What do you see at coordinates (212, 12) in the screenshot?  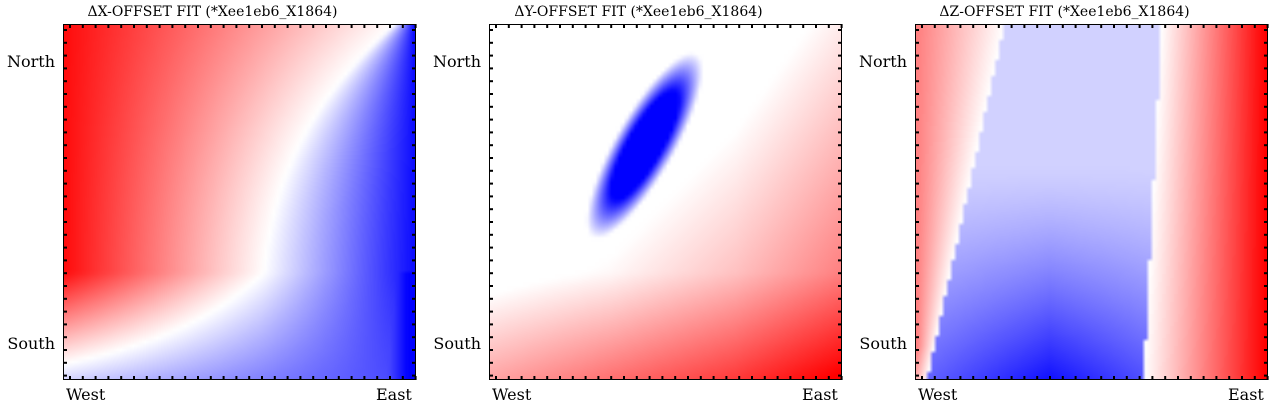 I see `chart-title: ΔX-OFFSET FIT (*Xee1eb6_X1864)` at bounding box center [212, 12].